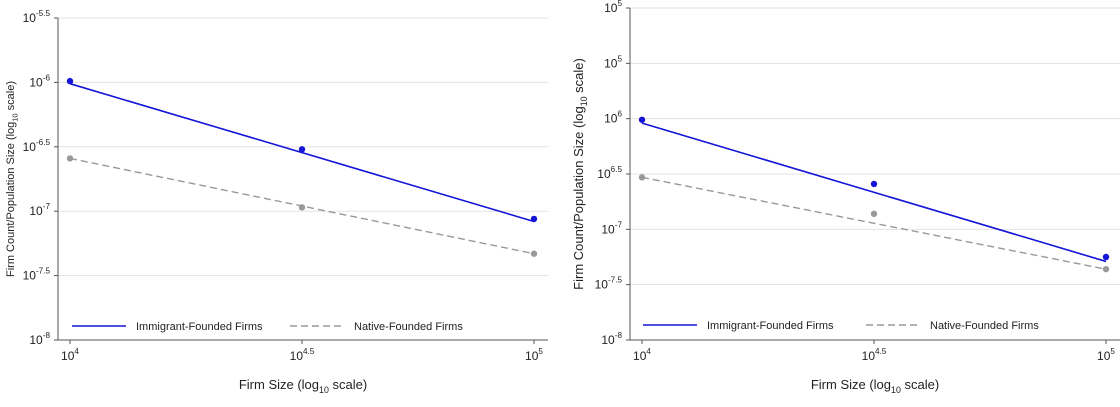 Image resolution: width=1120 pixels, height=407 pixels. What do you see at coordinates (617, 169) in the screenshot?
I see `y-tick-label-exp: 6.5` at bounding box center [617, 169].